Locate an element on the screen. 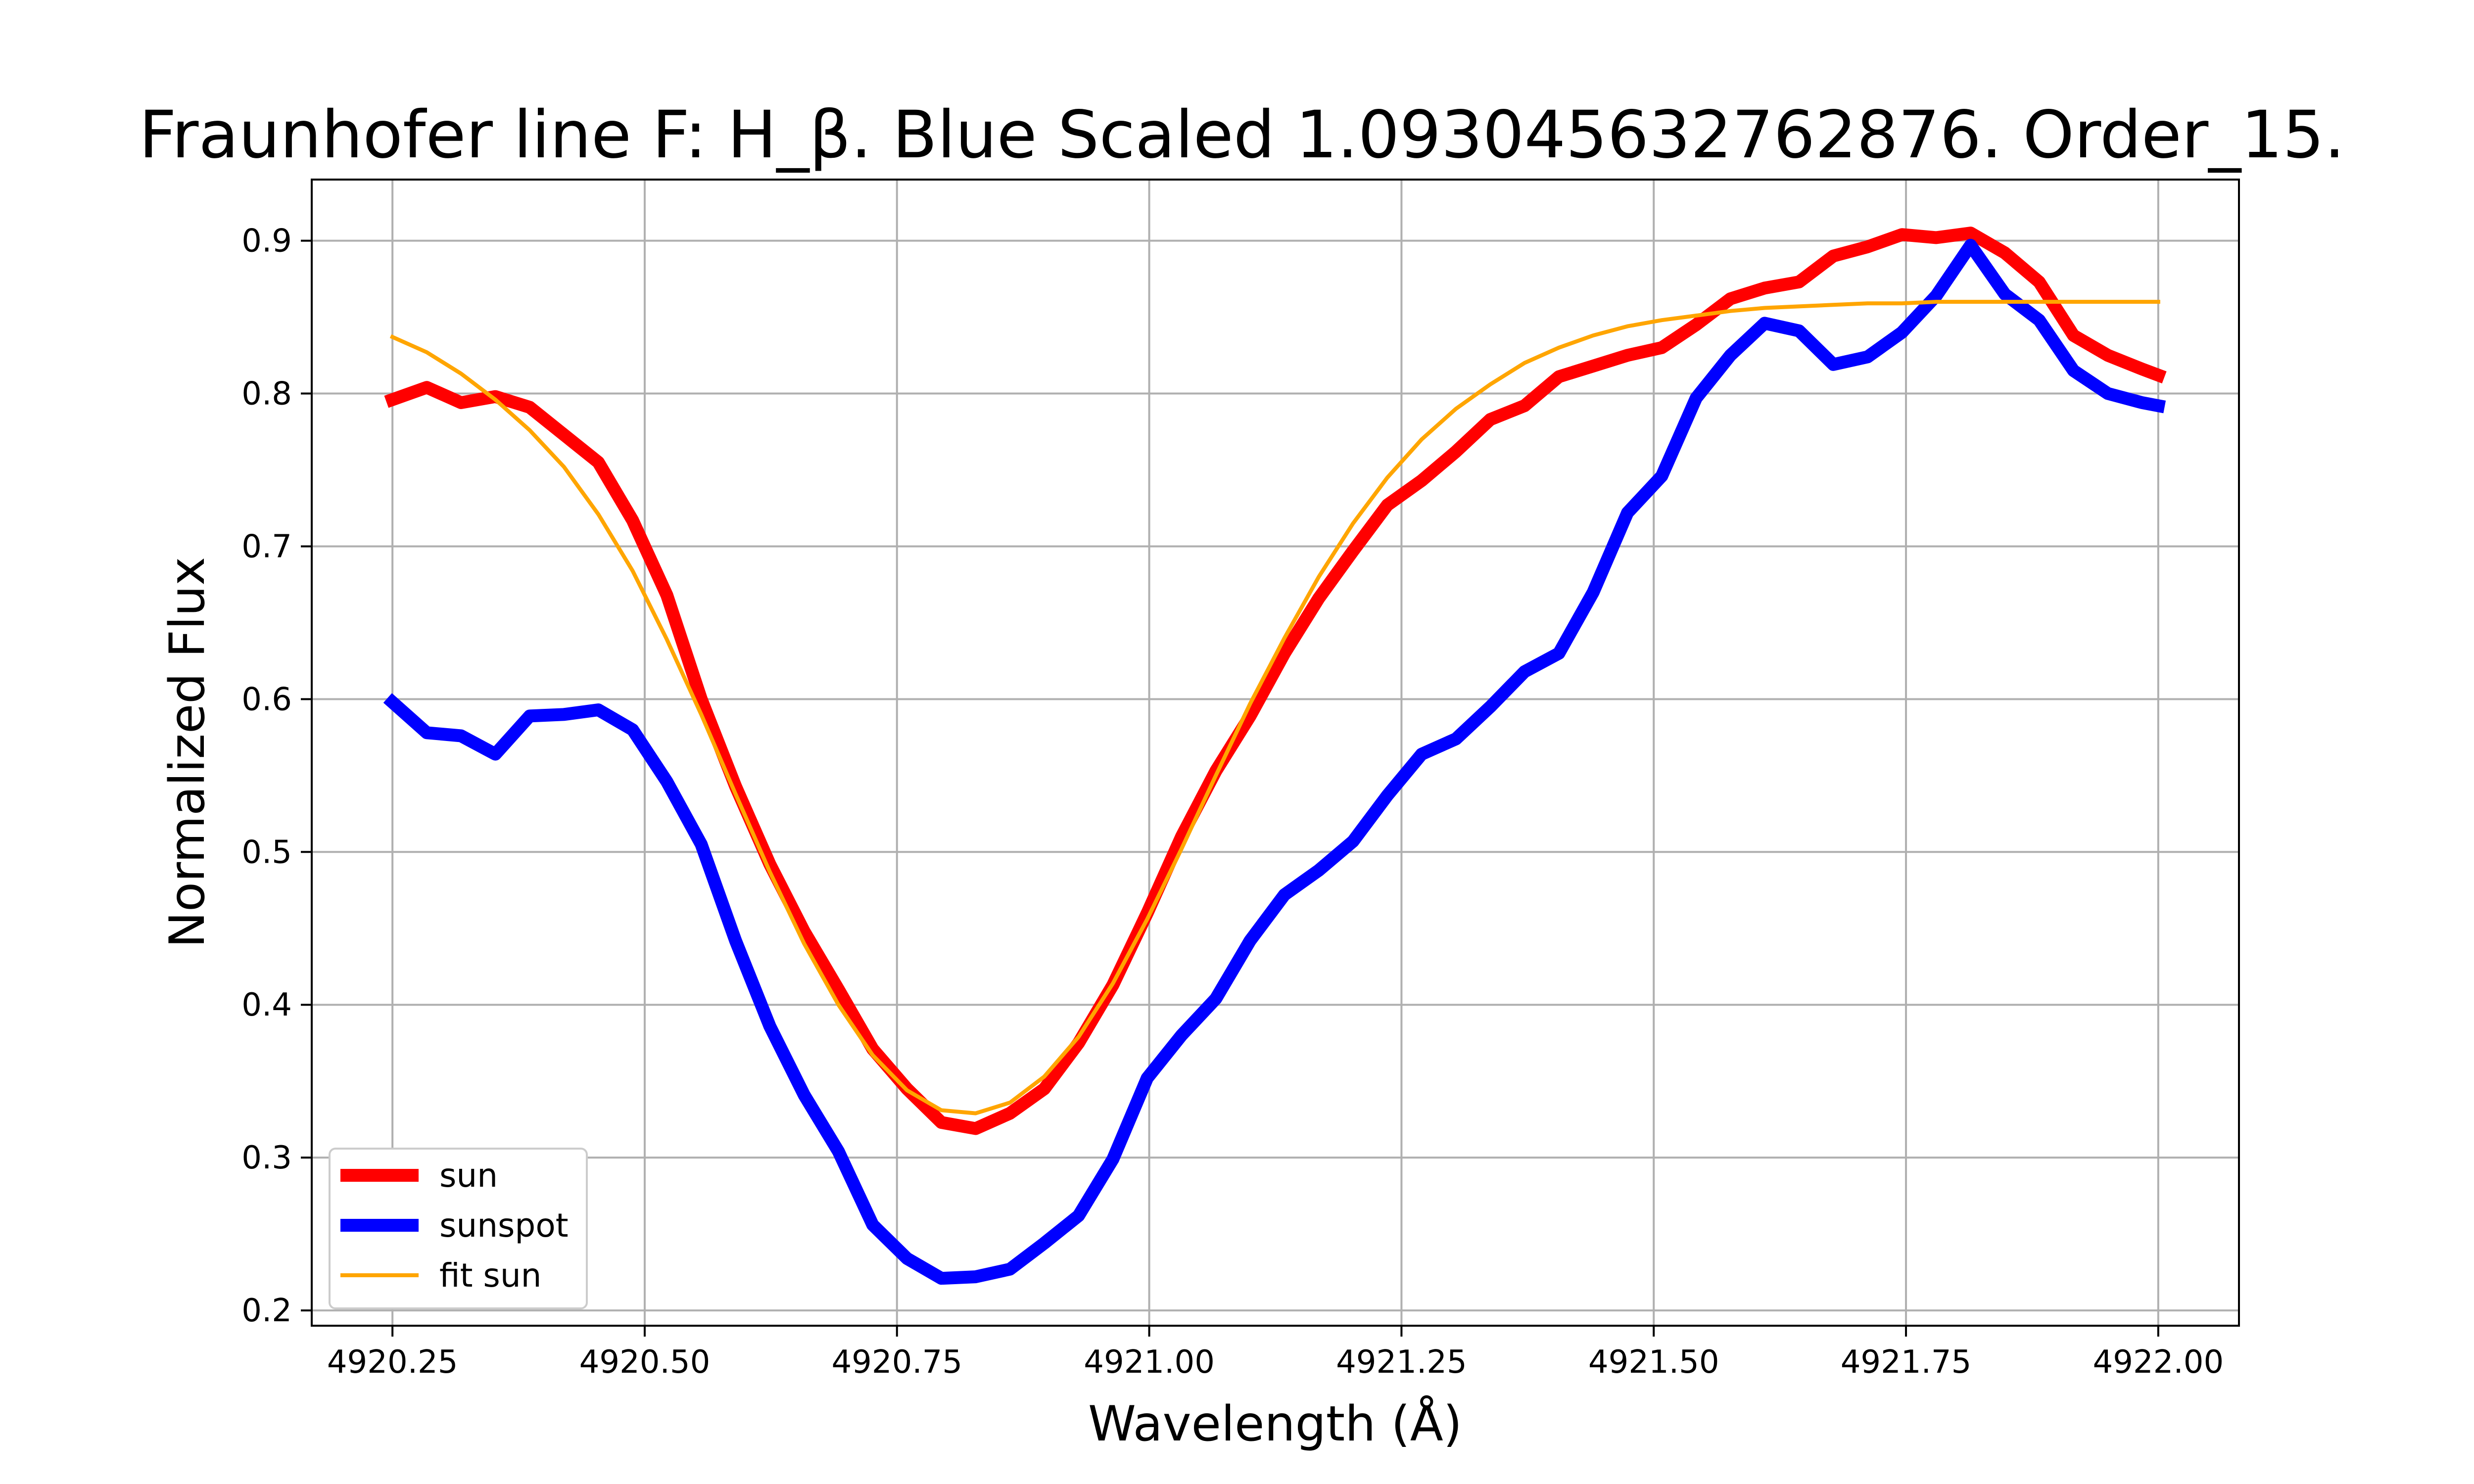 The width and height of the screenshot is (2474, 1484). x-tick-label: 4921.00 is located at coordinates (1150, 1362).